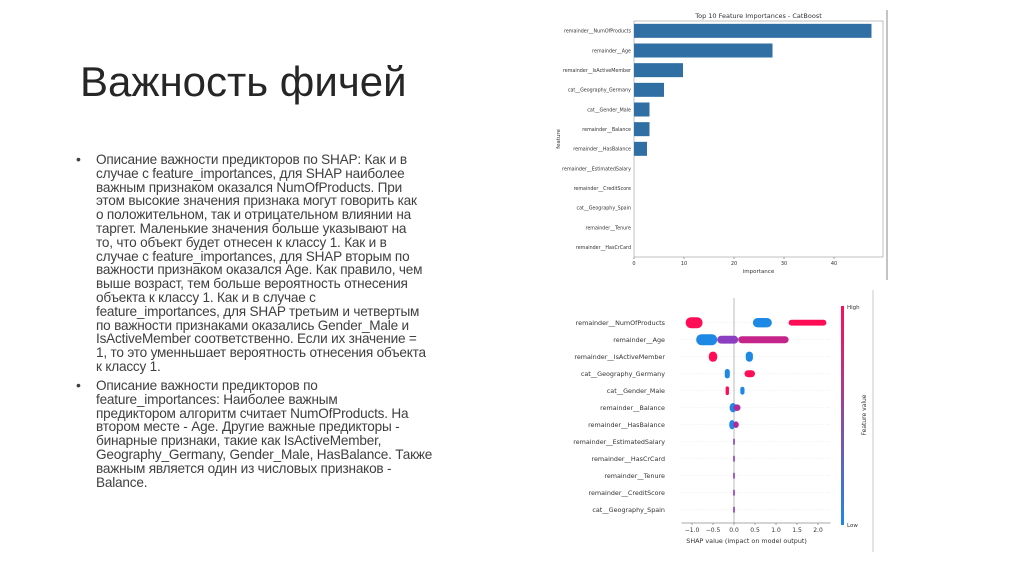 This screenshot has width=1024, height=574. I want to click on bullet-text-line: Balance., so click(122, 482).